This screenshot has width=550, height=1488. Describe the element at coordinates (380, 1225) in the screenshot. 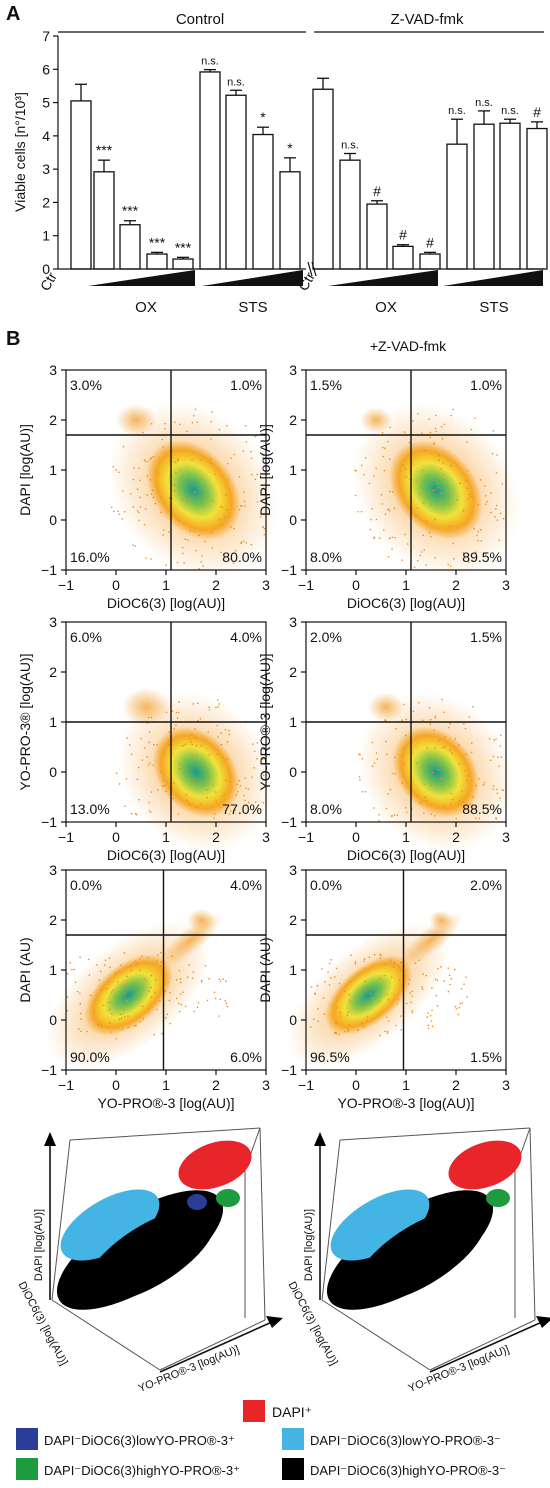

I see `cloud-low-neg` at that location.